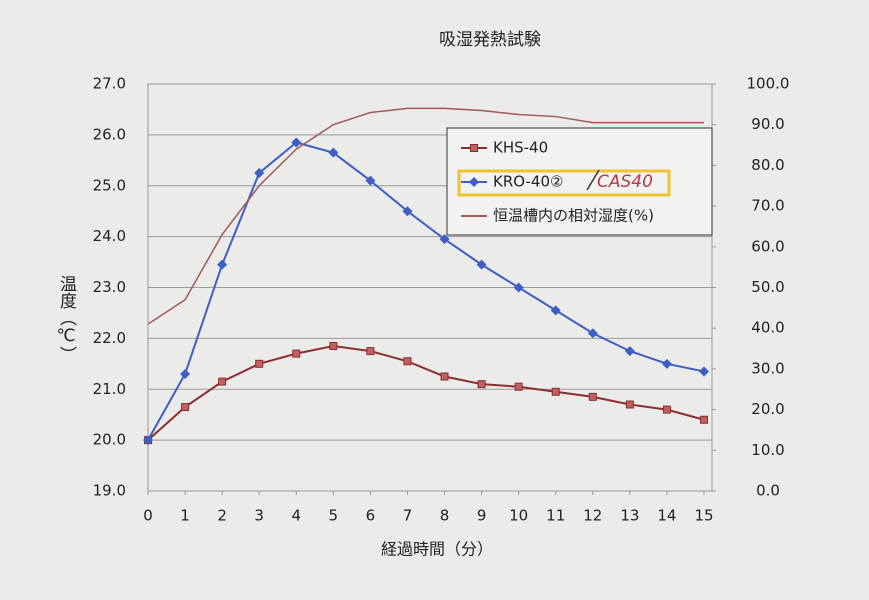 This screenshot has width=869, height=600. I want to click on x-tick-label: 13, so click(629, 516).